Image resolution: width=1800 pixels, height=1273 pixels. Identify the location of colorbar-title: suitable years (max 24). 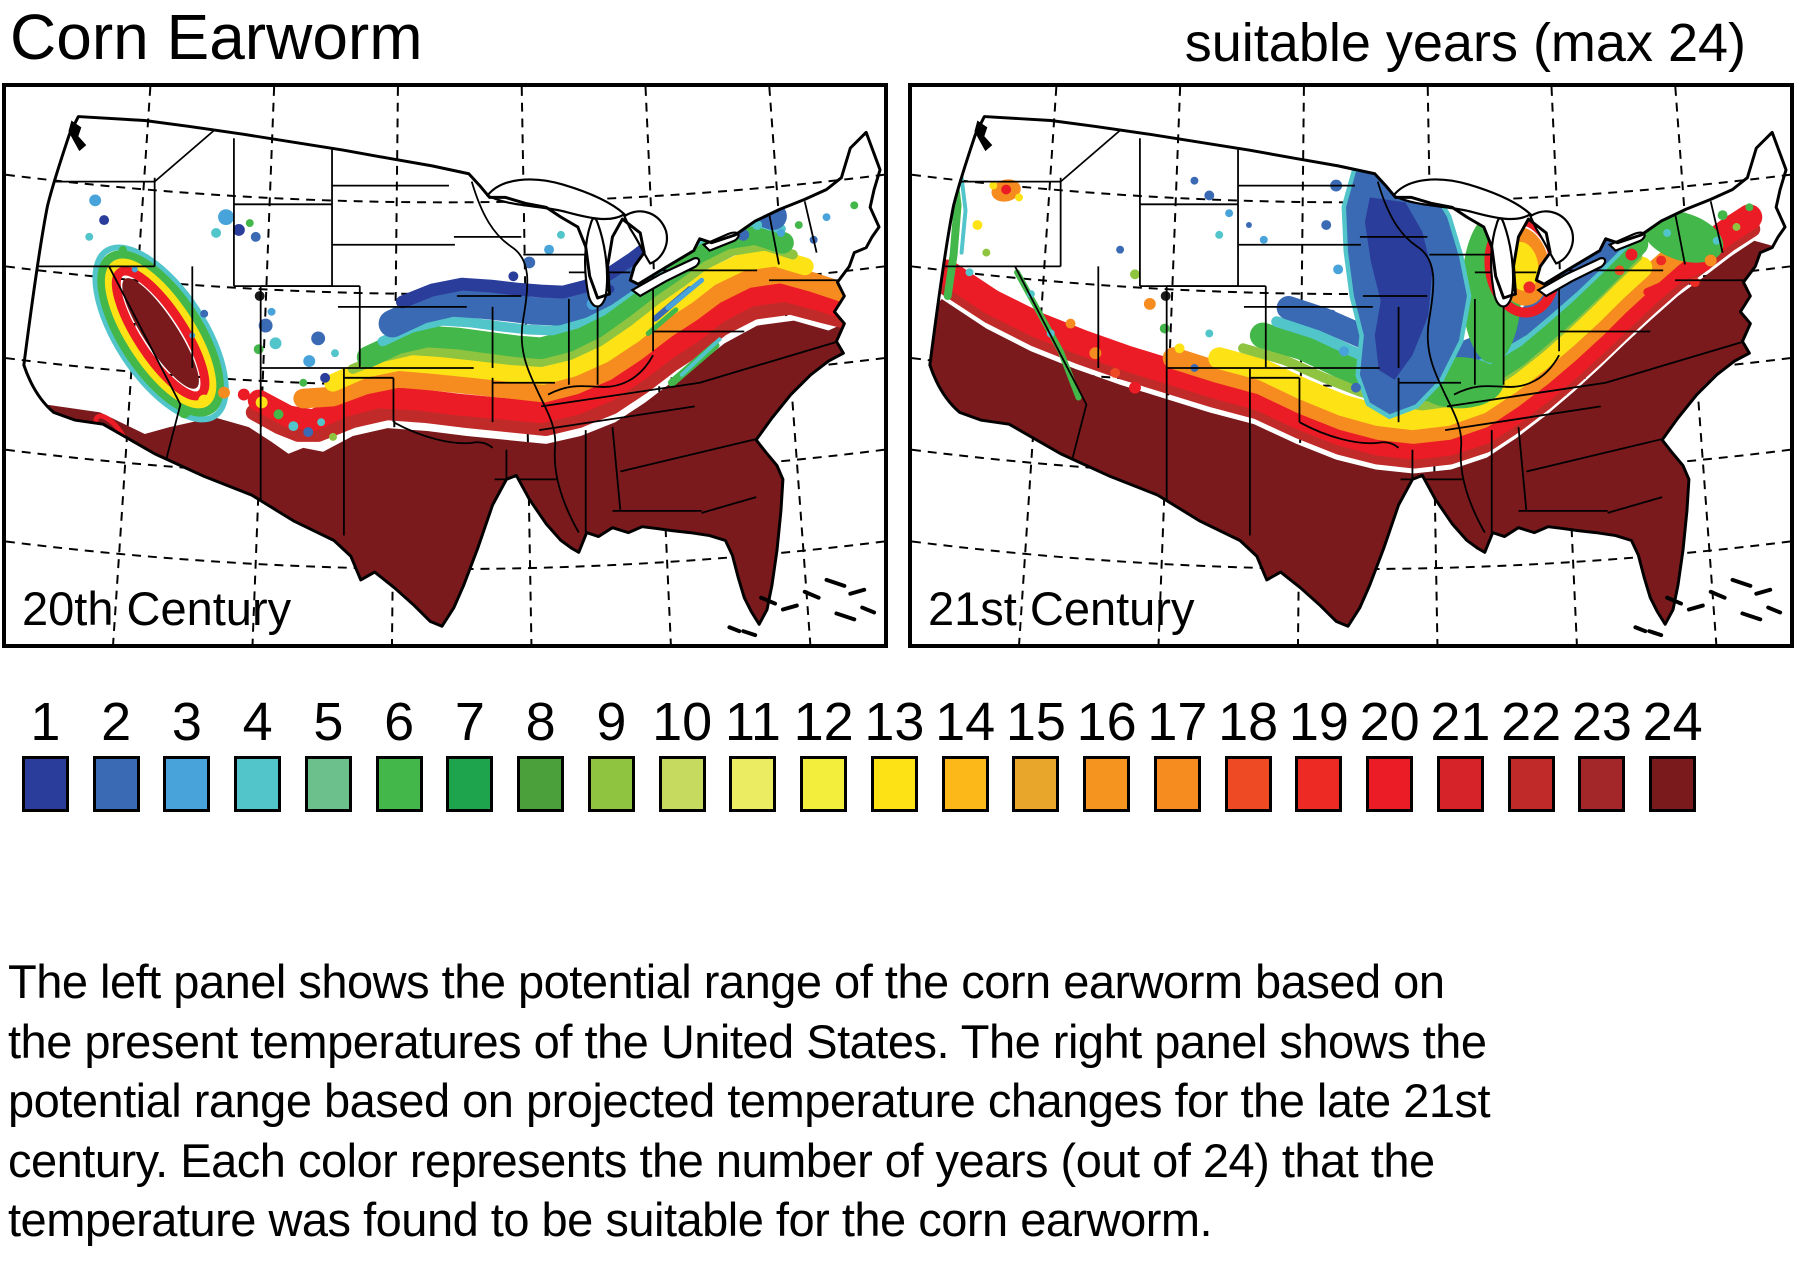
(1465, 43).